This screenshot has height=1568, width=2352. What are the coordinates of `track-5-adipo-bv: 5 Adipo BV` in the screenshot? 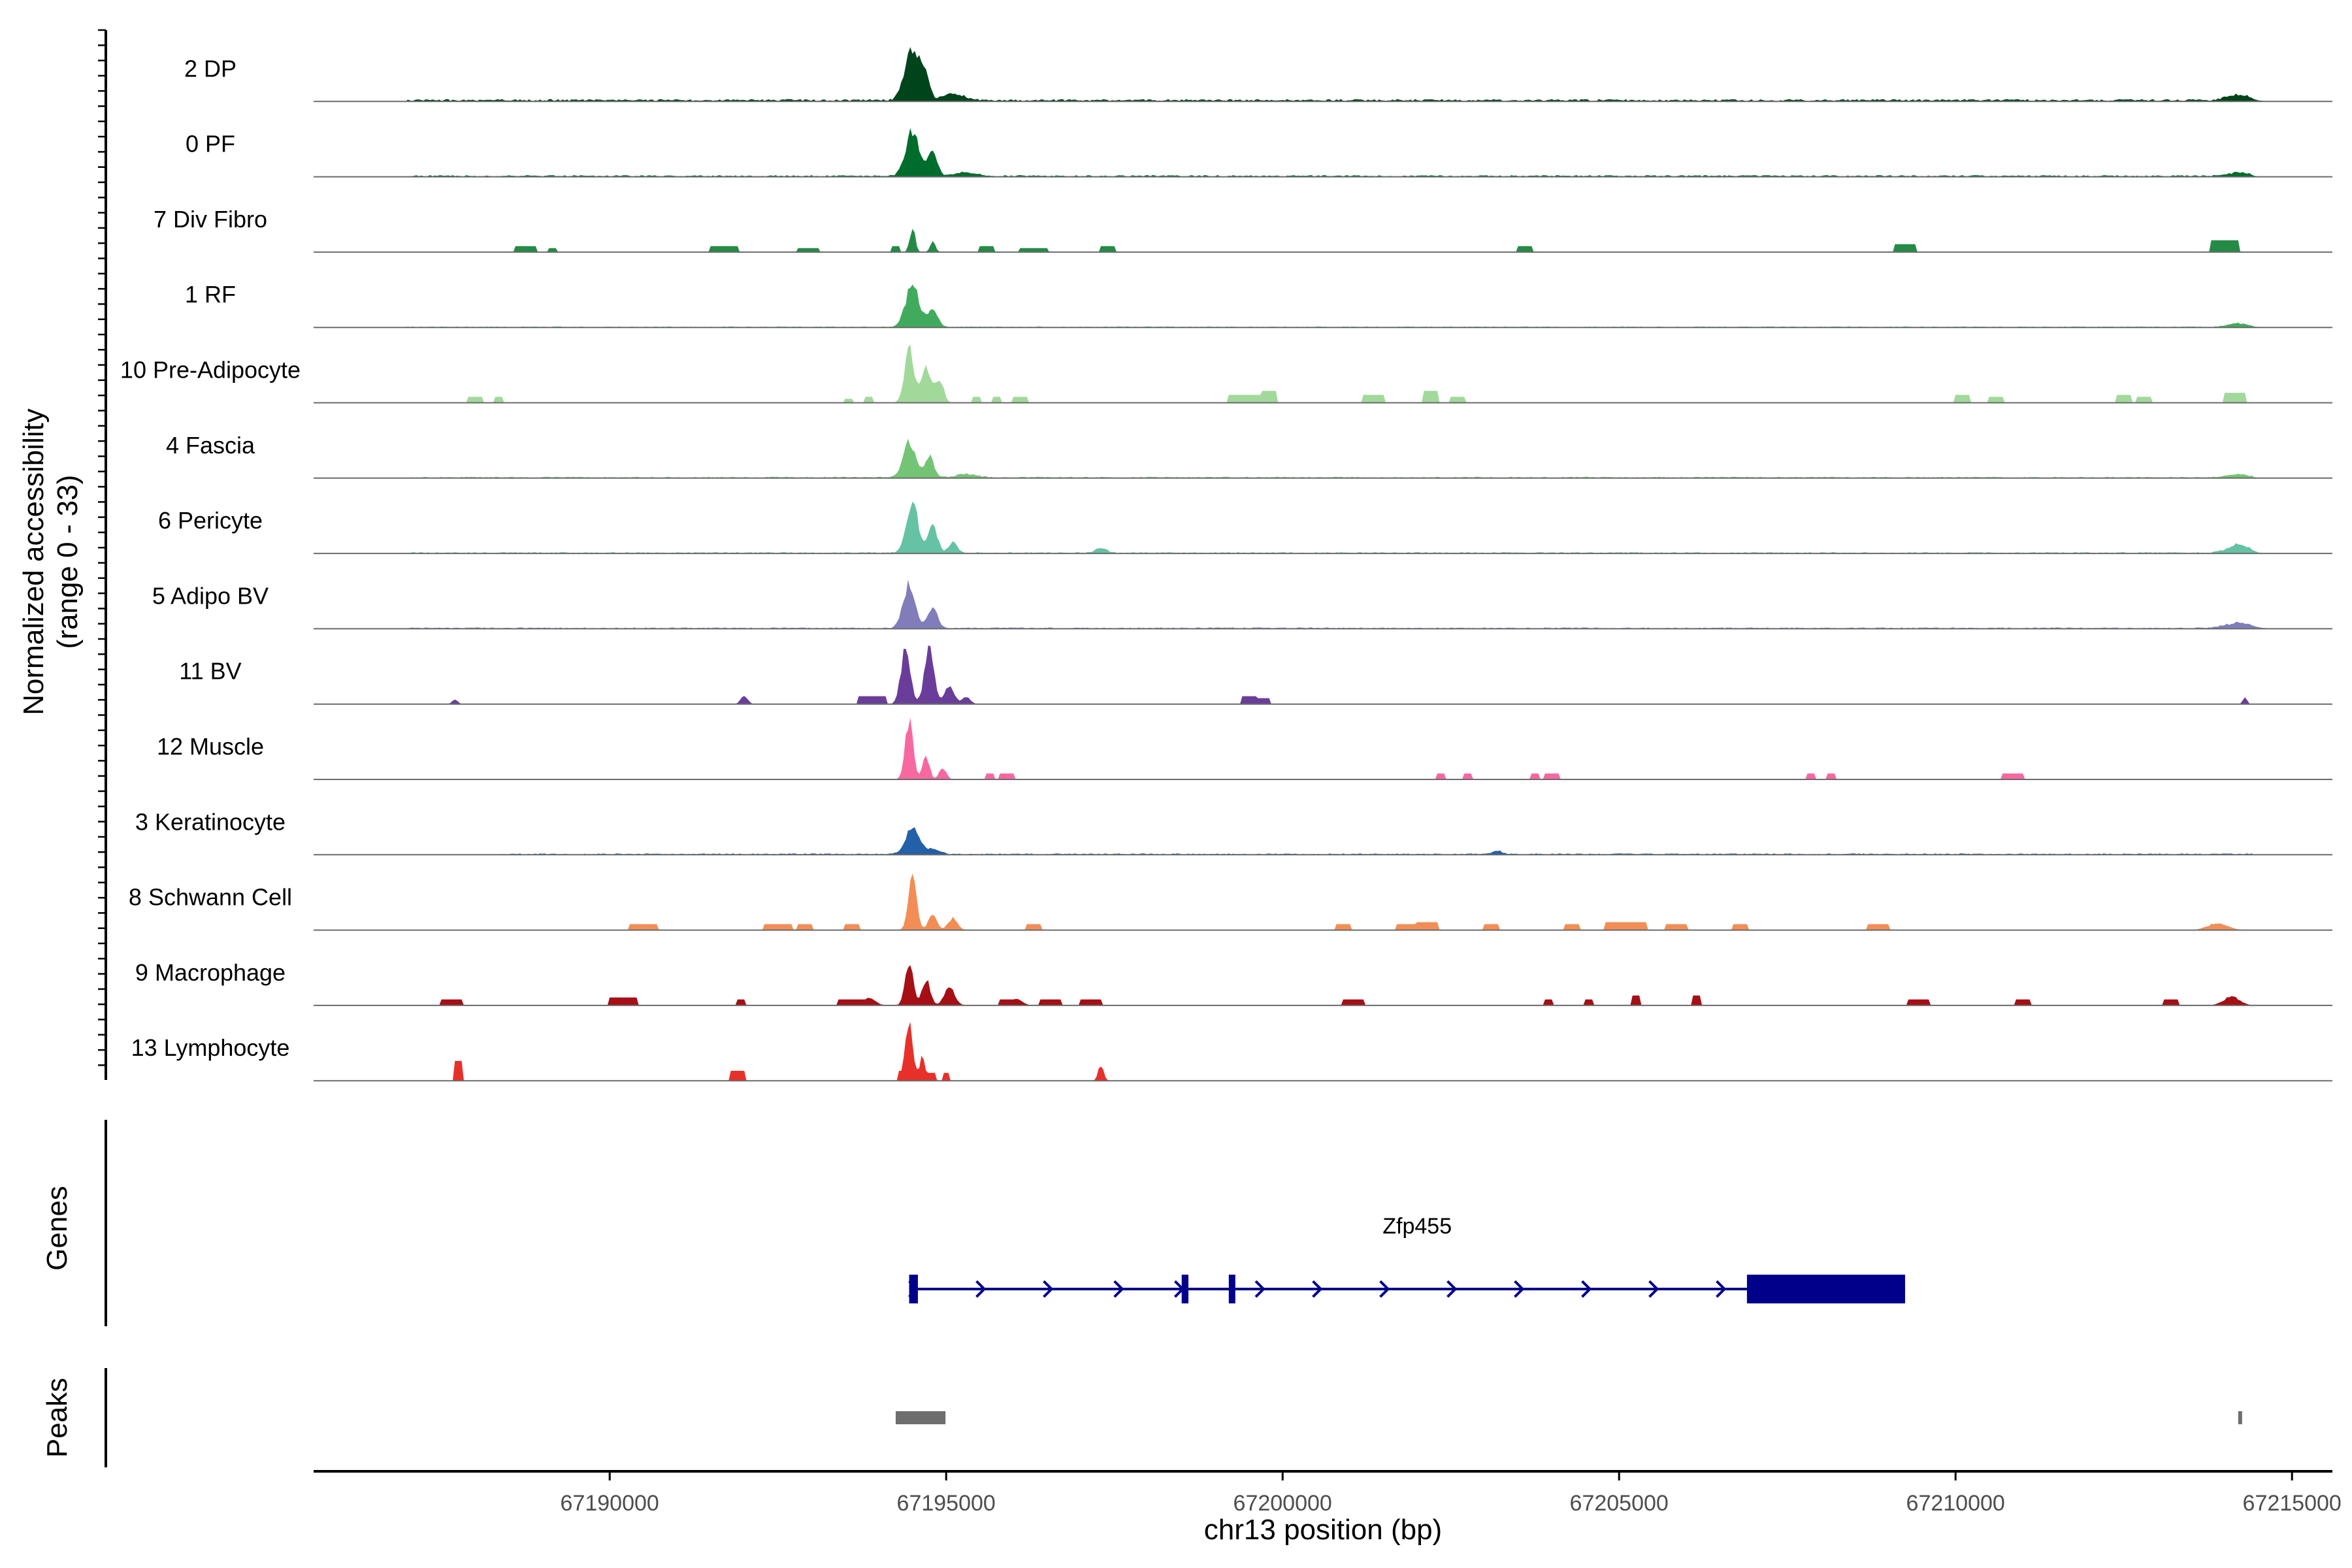 It's located at (1242, 605).